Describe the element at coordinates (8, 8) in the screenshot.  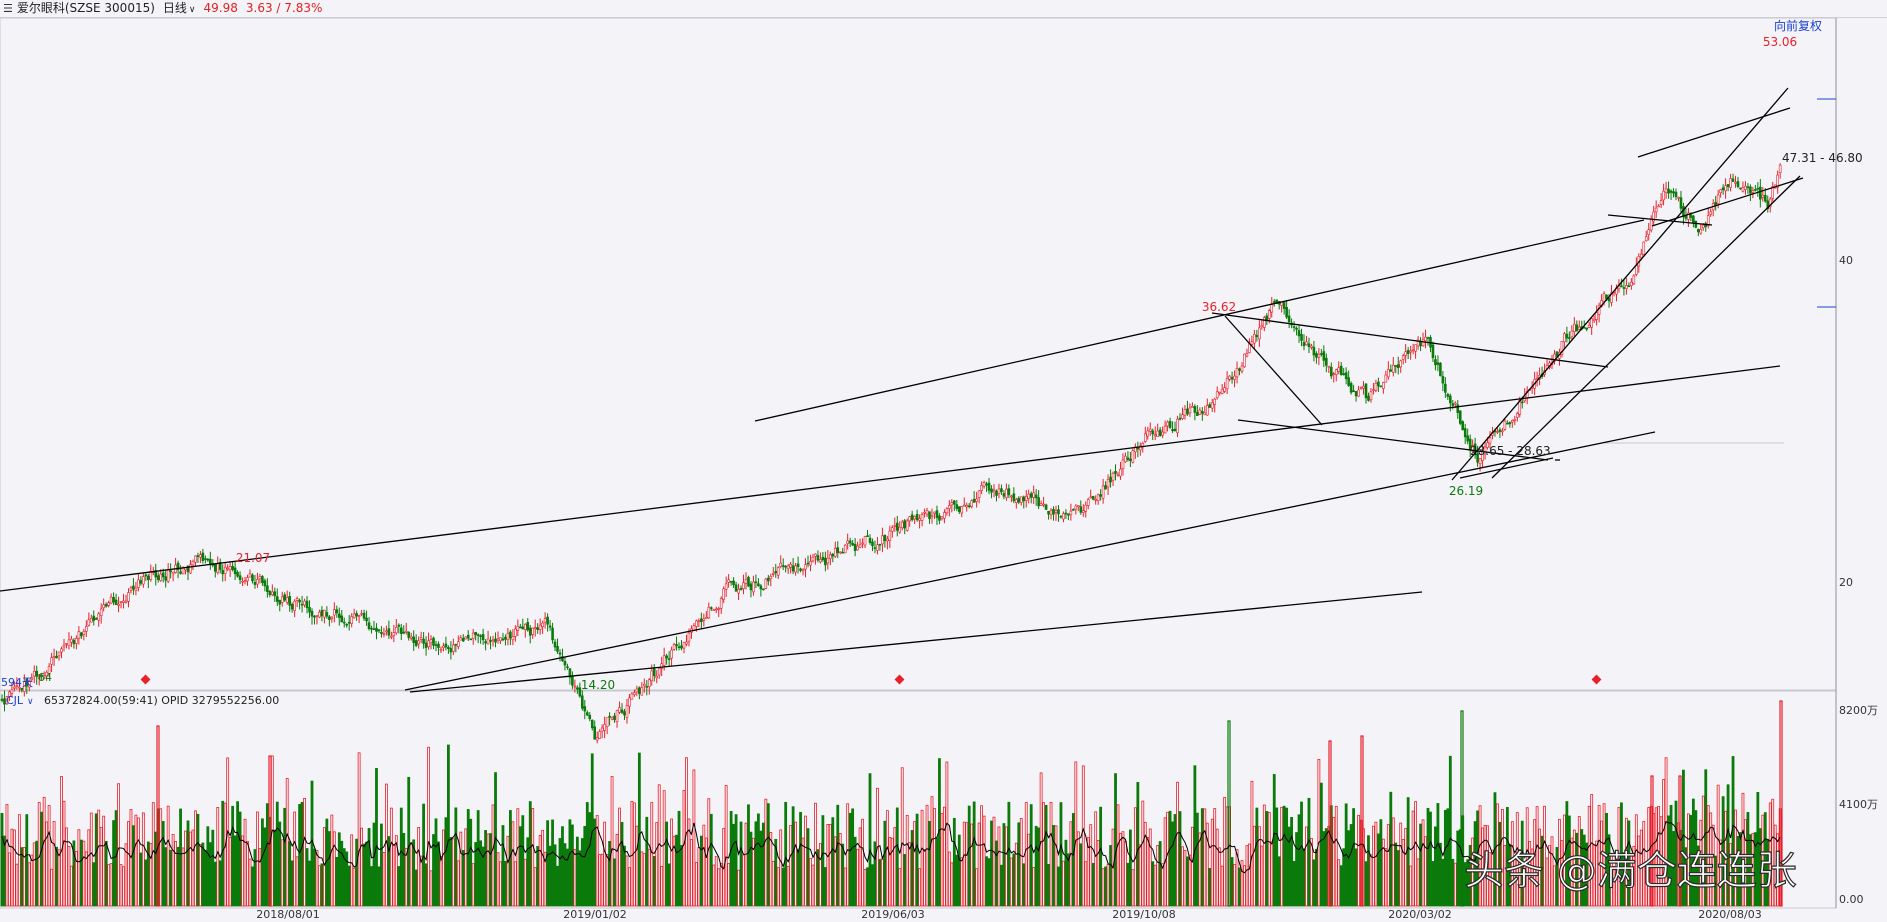
I see `menu-icon: ☰` at that location.